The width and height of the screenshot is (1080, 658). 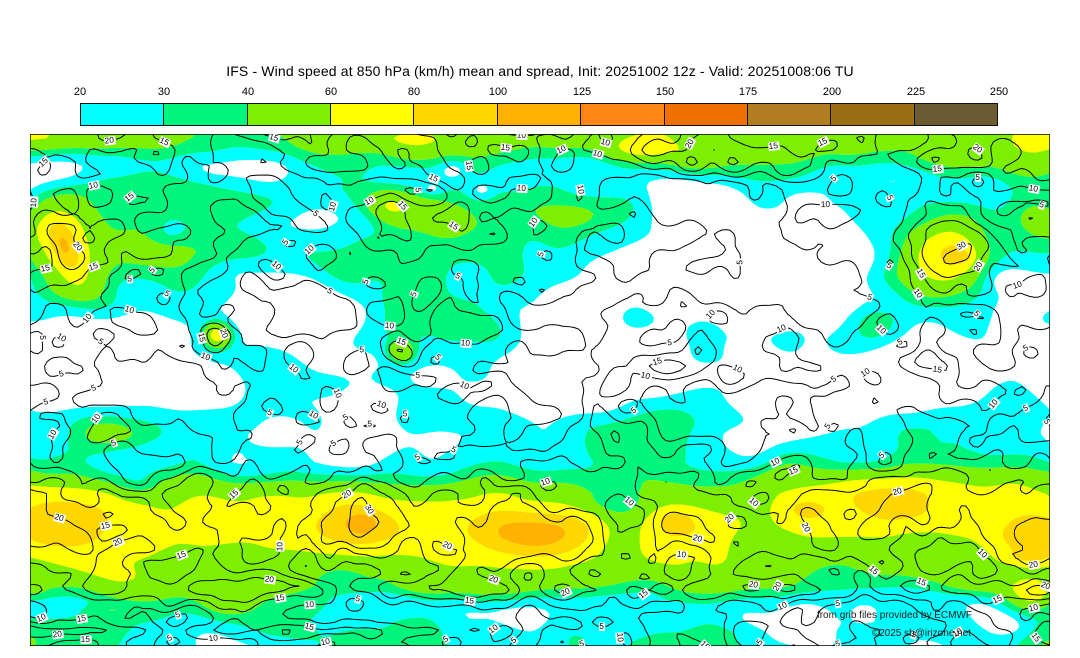 I want to click on svg-text: 30, so click(x=961, y=245).